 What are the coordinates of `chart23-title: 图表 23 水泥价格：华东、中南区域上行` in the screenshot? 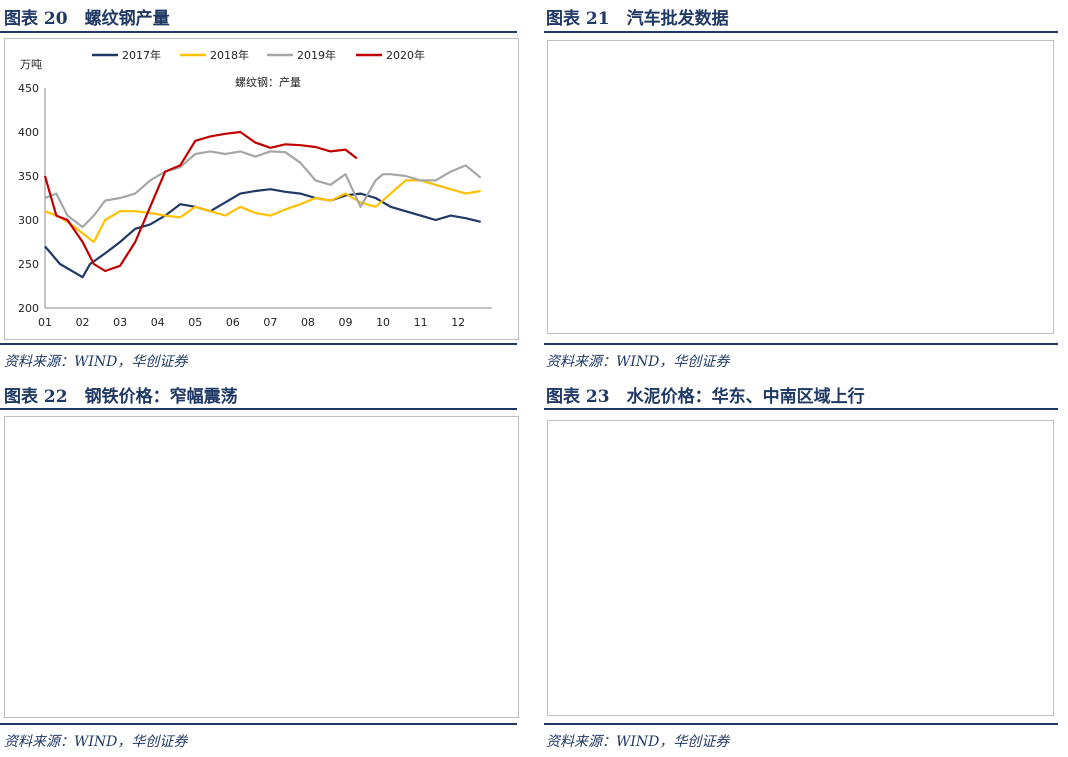 It's located at (705, 397).